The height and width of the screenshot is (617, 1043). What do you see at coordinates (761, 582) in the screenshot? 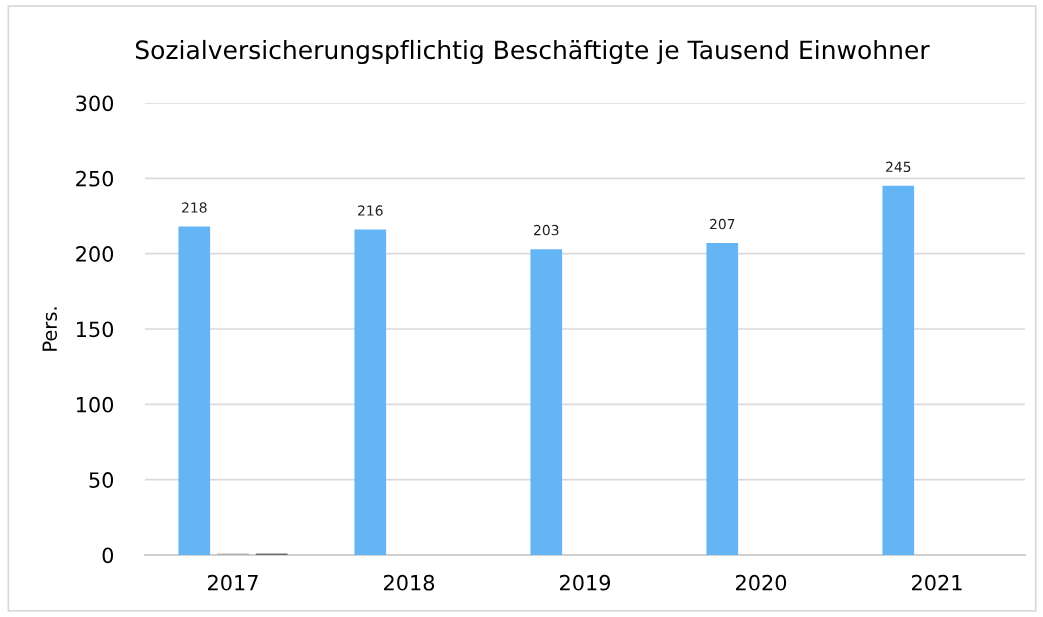
I see `x-tick-label: 2020` at bounding box center [761, 582].